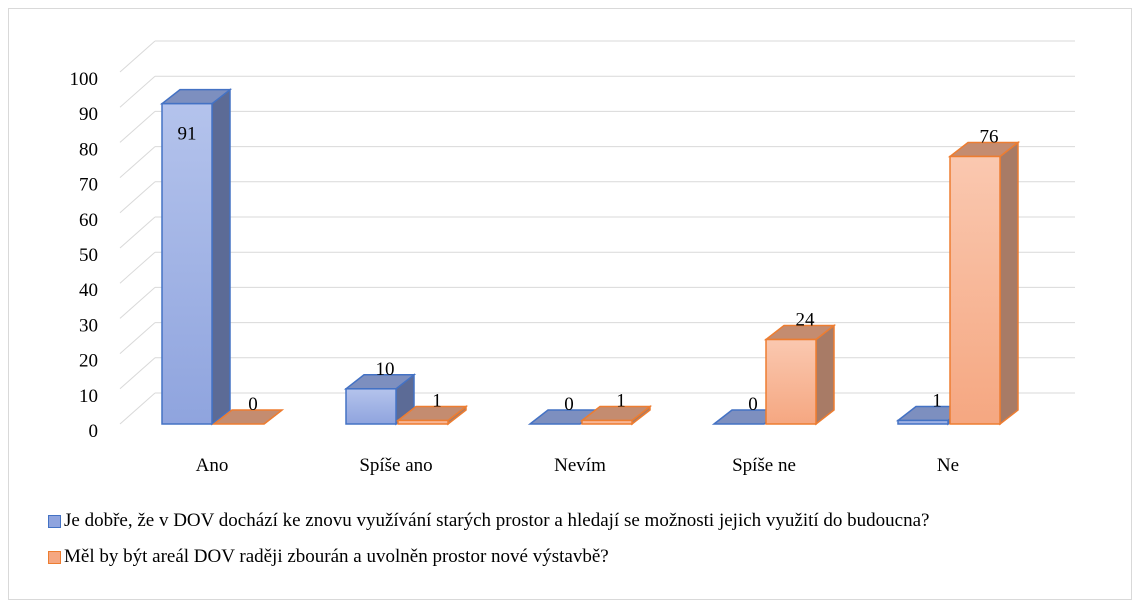 The height and width of the screenshot is (609, 1140). I want to click on value-label: 24, so click(806, 320).